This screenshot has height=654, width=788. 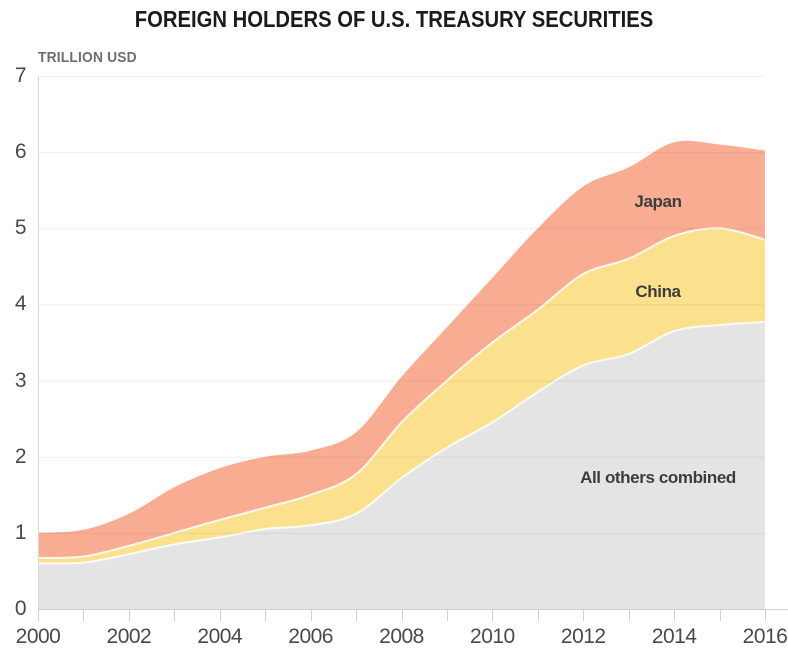 I want to click on y-axis-unit-label: TRILLION USD, so click(x=87, y=57).